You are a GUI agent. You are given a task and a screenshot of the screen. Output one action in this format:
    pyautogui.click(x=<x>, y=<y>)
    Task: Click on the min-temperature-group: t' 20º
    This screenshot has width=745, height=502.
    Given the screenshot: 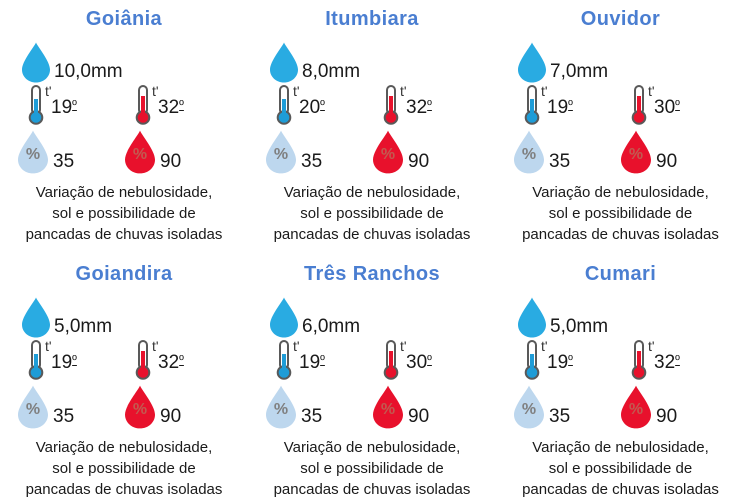 What is the action you would take?
    pyautogui.click(x=327, y=104)
    